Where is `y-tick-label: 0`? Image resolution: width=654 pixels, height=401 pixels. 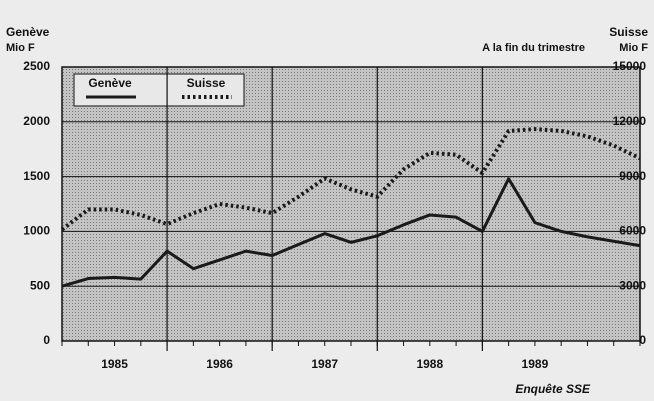
y-tick-label: 0 is located at coordinates (46, 340).